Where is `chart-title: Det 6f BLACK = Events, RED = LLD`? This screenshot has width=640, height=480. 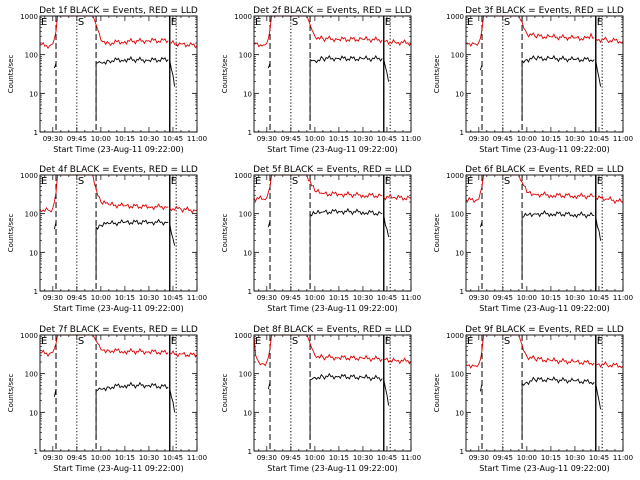 chart-title: Det 6f BLACK = Events, RED = LLD is located at coordinates (544, 170).